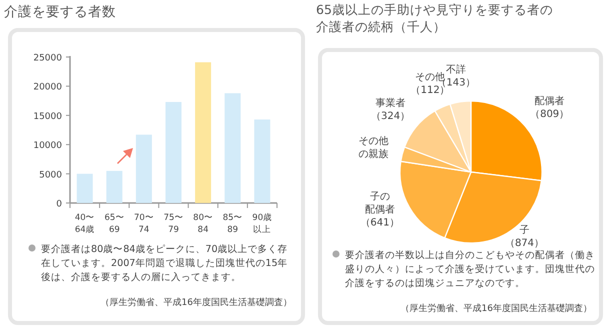  I want to click on text: 要介護者は80歳〜84歳をピークに、70歳以上で多く存在しています。2007年問題で退職した団塊世代の15年後は、介護を要する人の層に入ってきます。, so click(164, 263).